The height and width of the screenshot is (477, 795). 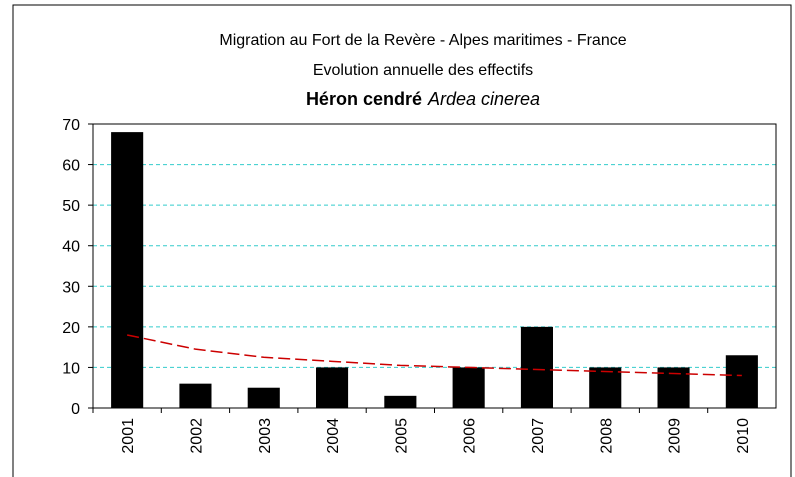 I want to click on x-tick-label: 2008, so click(x=606, y=436).